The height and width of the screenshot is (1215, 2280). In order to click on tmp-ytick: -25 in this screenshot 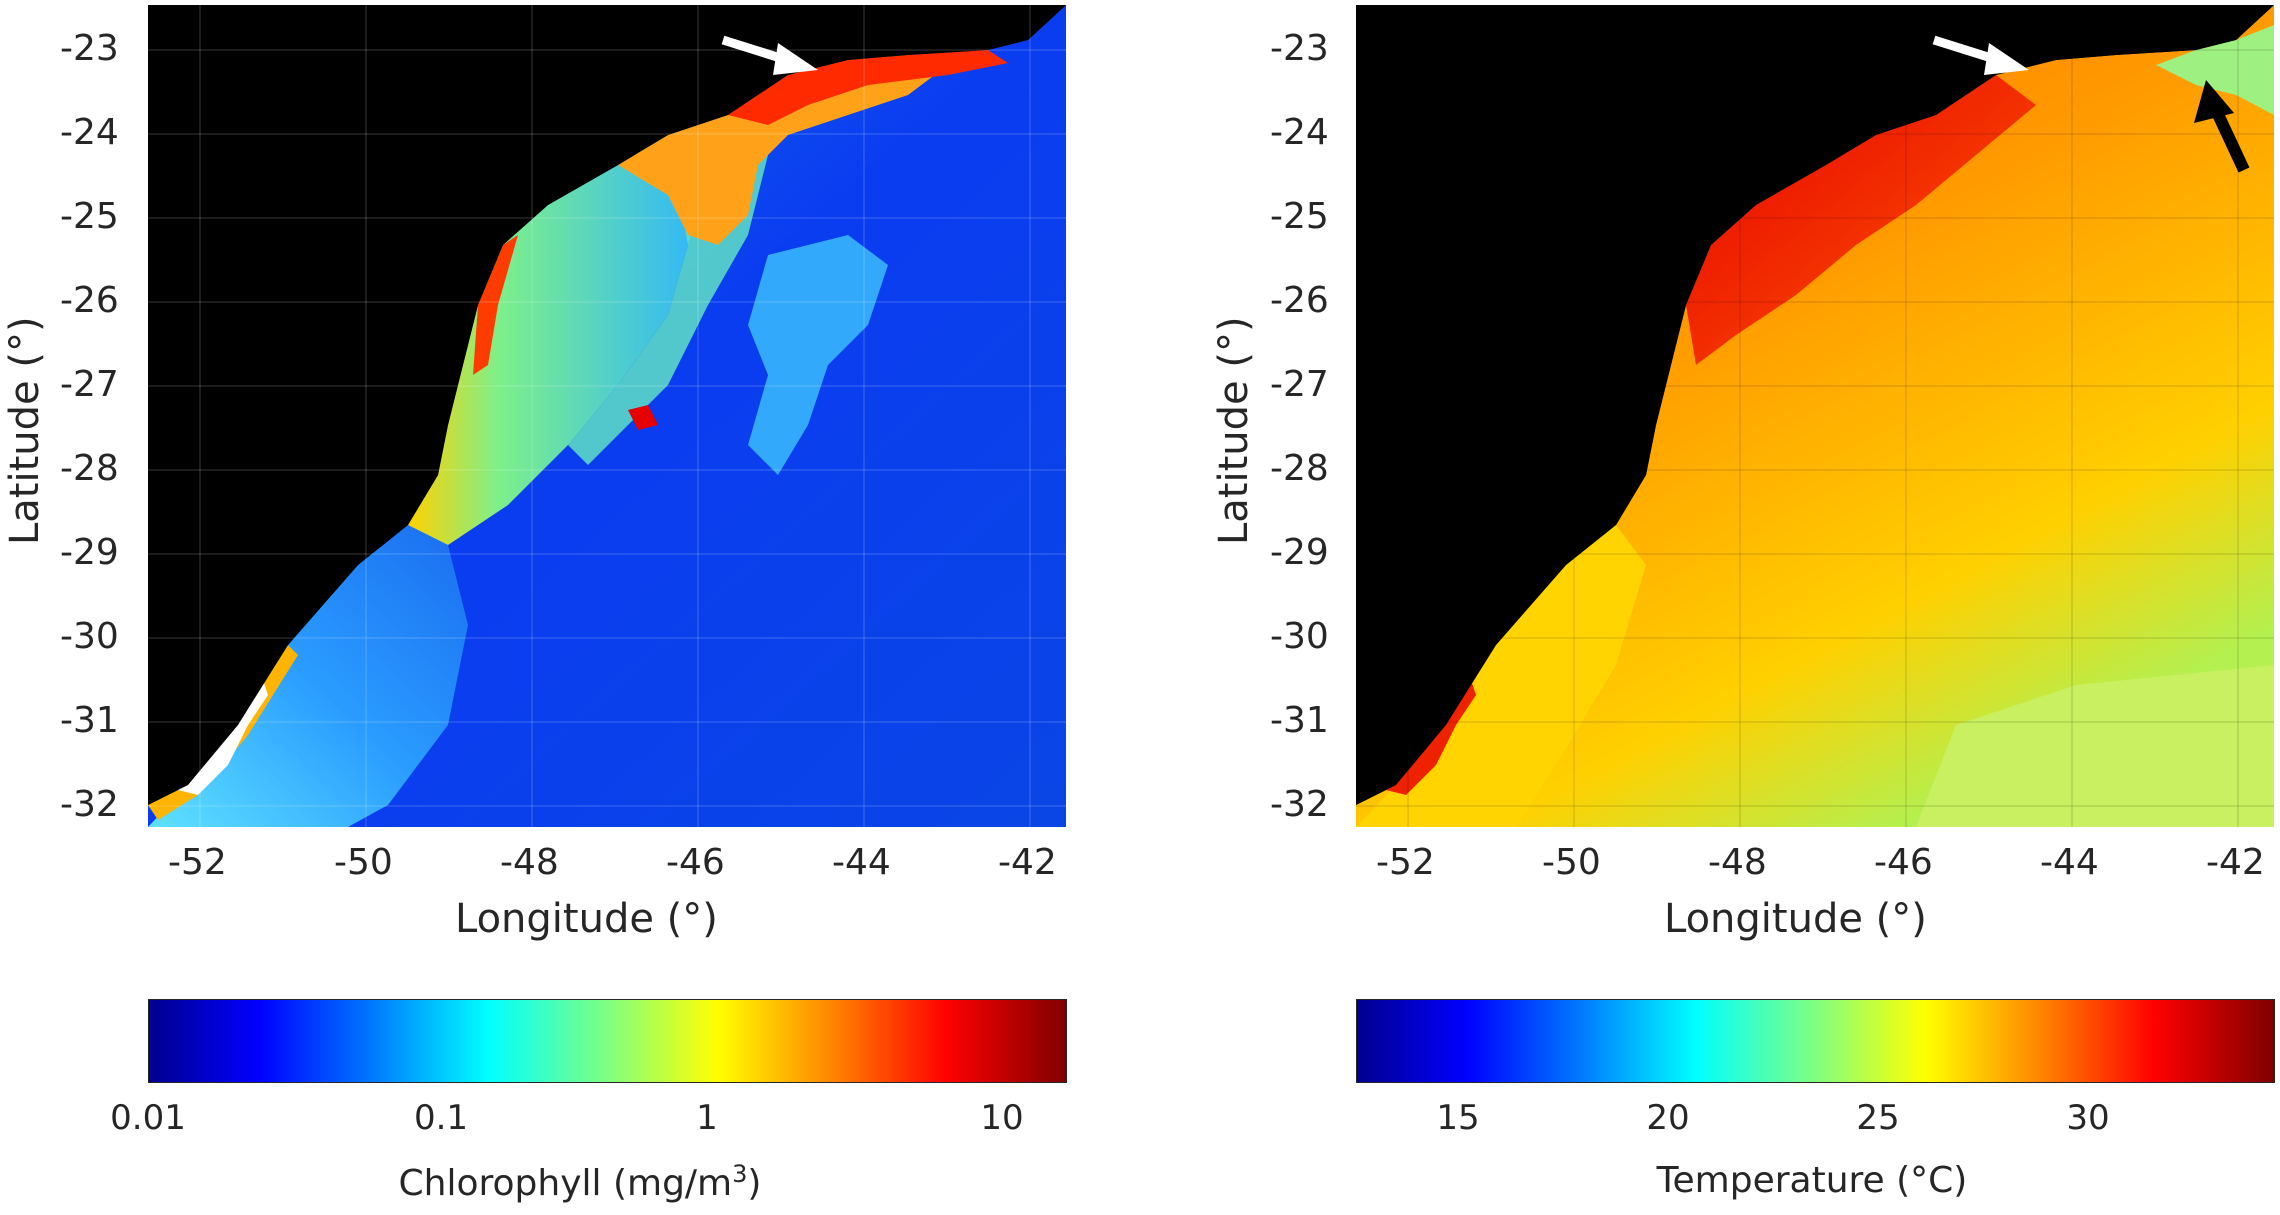, I will do `click(1299, 216)`.